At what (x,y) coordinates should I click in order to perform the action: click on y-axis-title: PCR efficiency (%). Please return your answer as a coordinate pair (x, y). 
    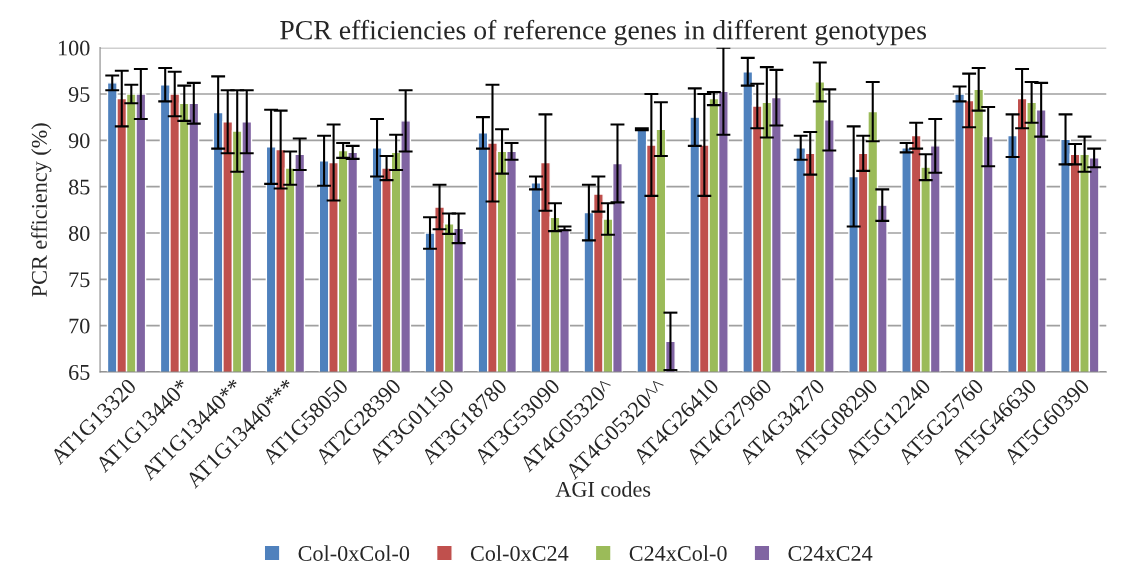
    Looking at the image, I should click on (41, 210).